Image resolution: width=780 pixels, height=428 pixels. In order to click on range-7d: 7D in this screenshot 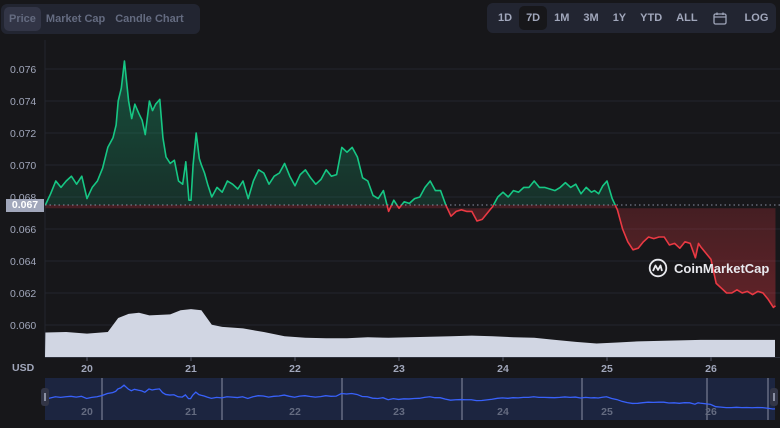, I will do `click(533, 18)`.